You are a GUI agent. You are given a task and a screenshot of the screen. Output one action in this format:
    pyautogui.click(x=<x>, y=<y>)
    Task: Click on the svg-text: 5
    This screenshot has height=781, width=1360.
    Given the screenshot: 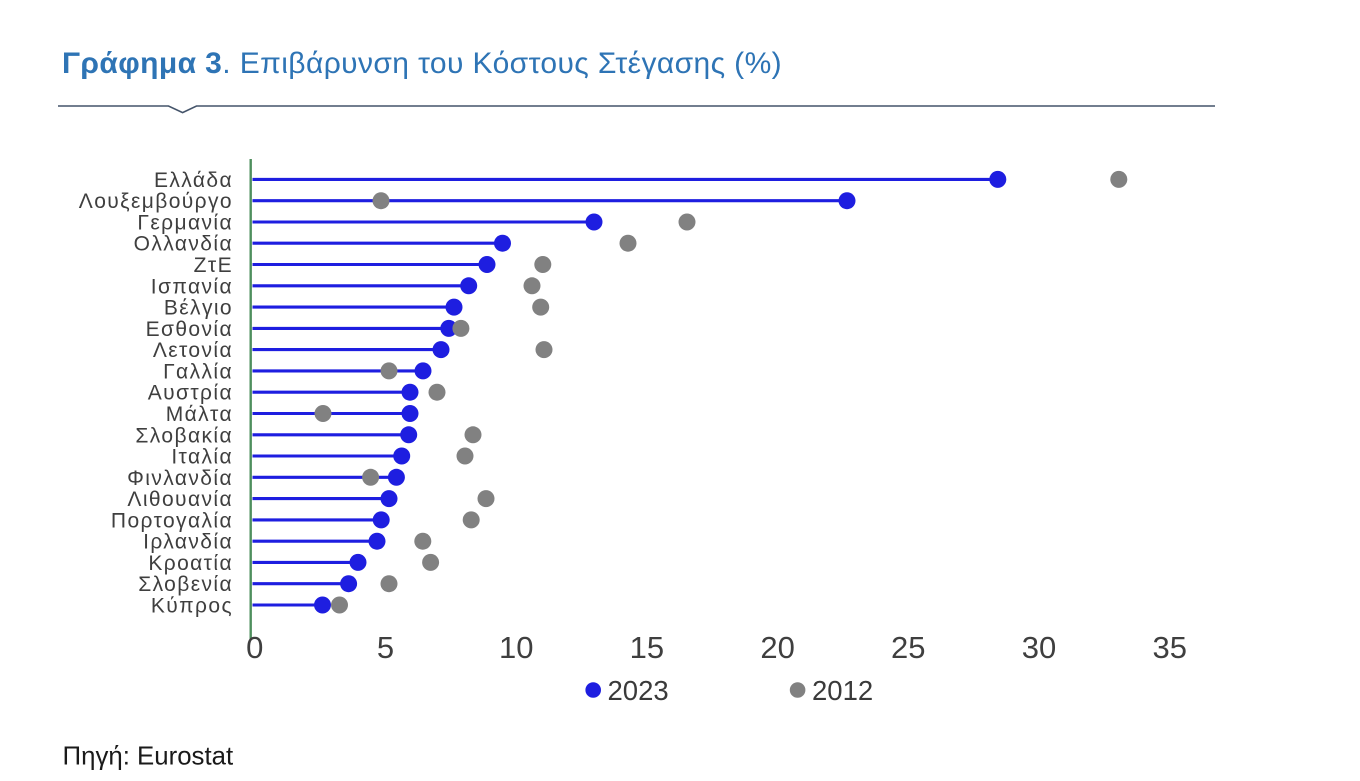 What is the action you would take?
    pyautogui.click(x=385, y=647)
    